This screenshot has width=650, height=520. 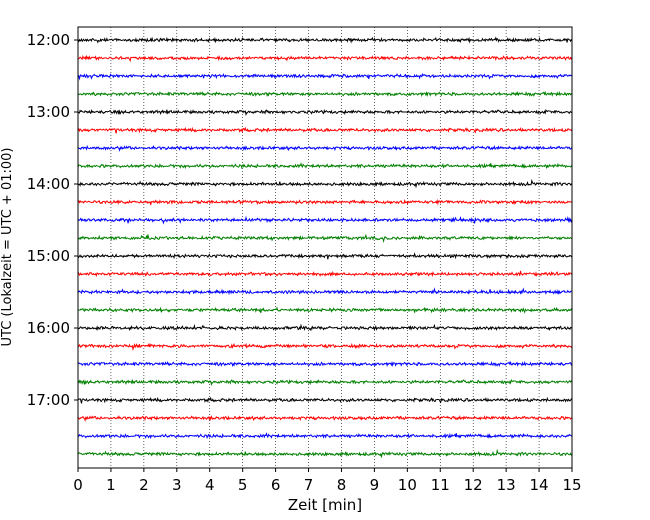 What do you see at coordinates (111, 485) in the screenshot?
I see `x-tick-label: 1` at bounding box center [111, 485].